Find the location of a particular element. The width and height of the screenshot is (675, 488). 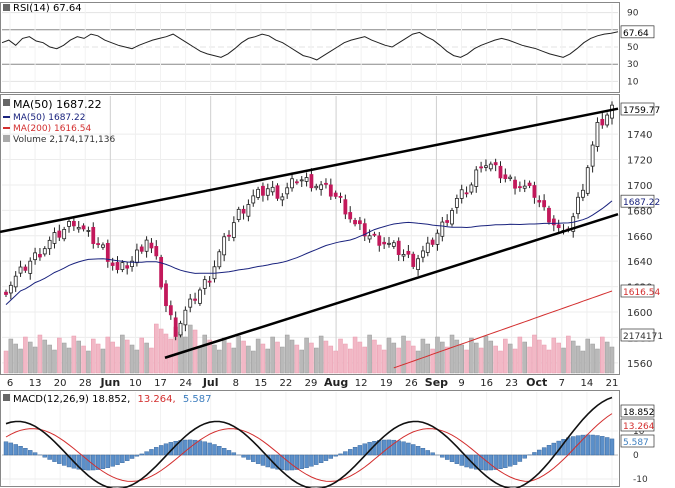

ma200-legend-label: MA(200) 1616.54 is located at coordinates (52, 129).